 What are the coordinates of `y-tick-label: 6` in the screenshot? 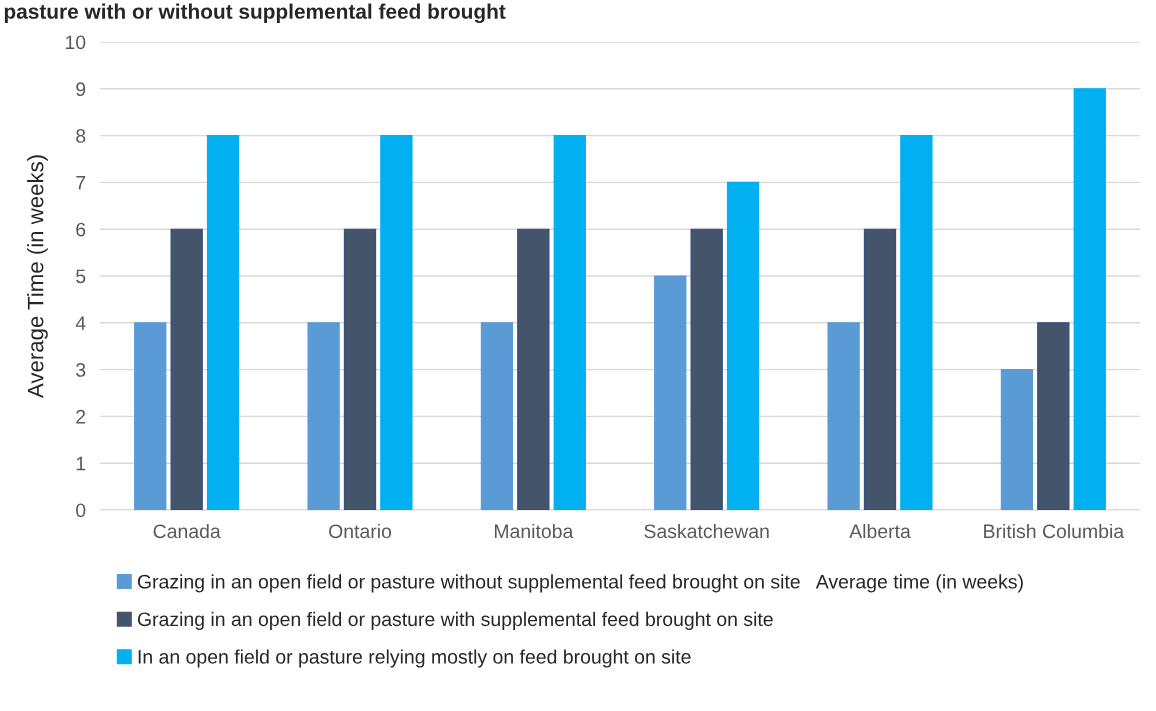 It's located at (81, 229).